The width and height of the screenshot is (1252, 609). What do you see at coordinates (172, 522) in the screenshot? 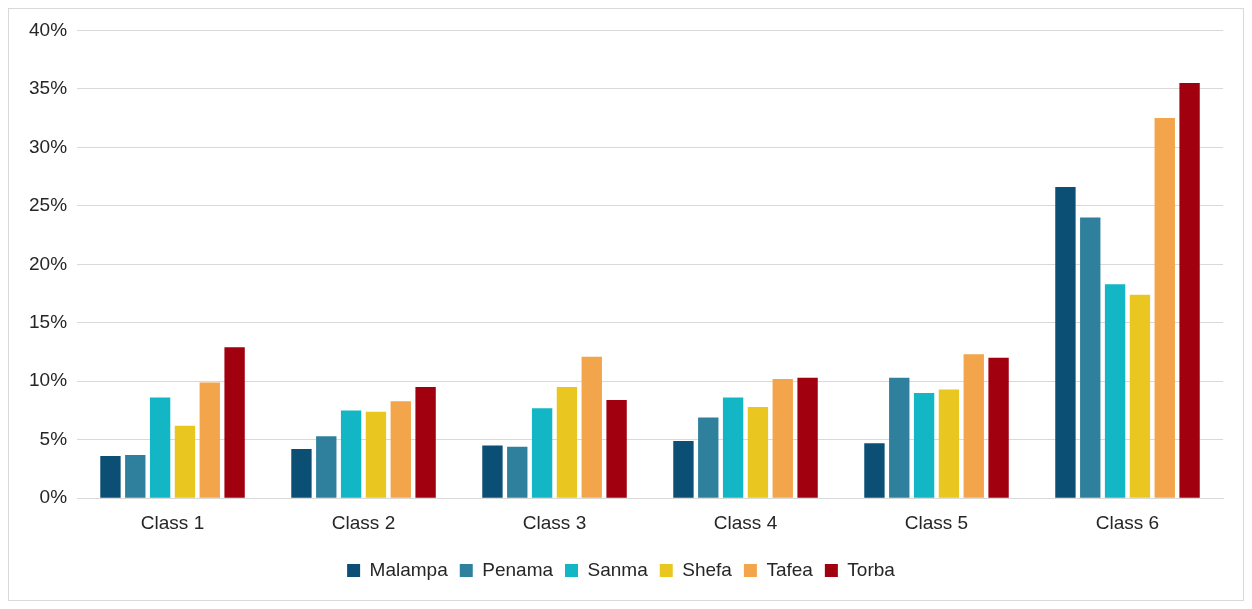
I see `x-tick-label: Class 1` at bounding box center [172, 522].